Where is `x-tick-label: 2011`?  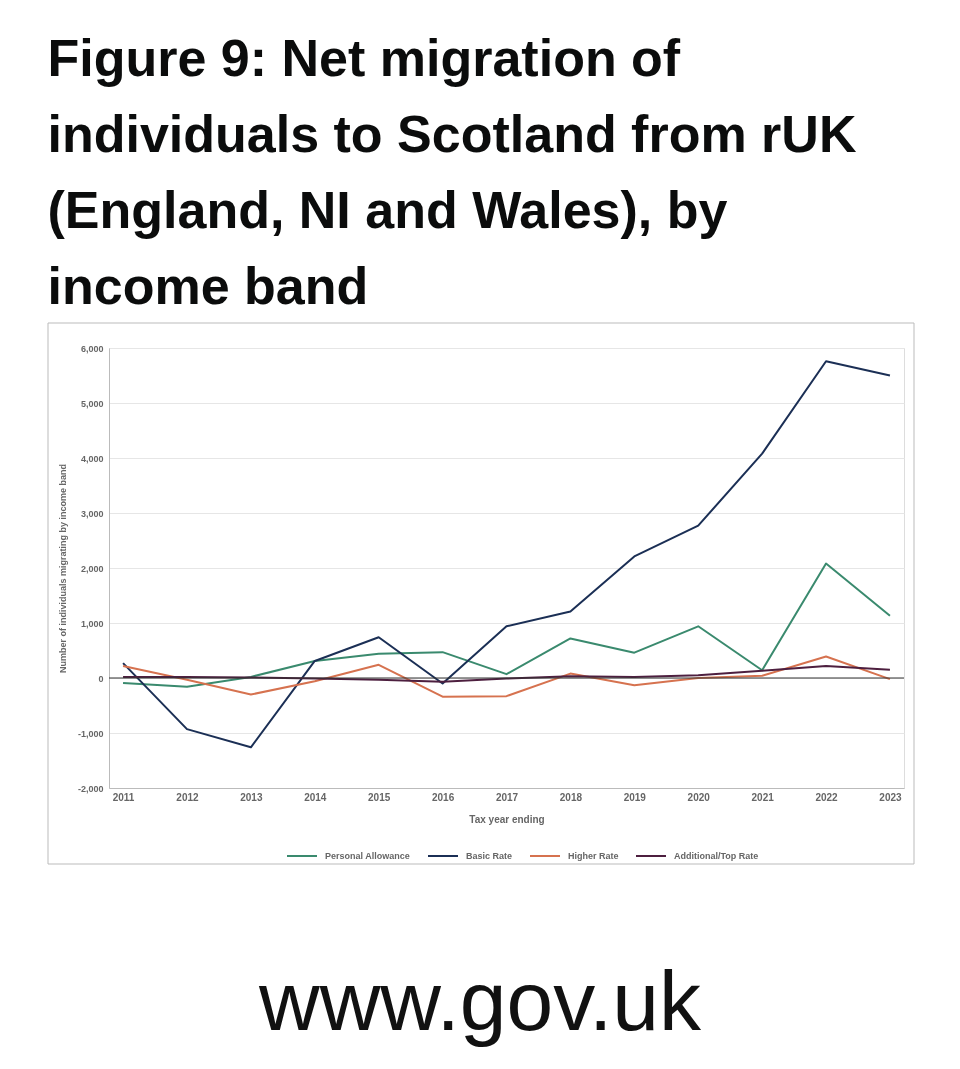
x-tick-label: 2011 is located at coordinates (123, 797).